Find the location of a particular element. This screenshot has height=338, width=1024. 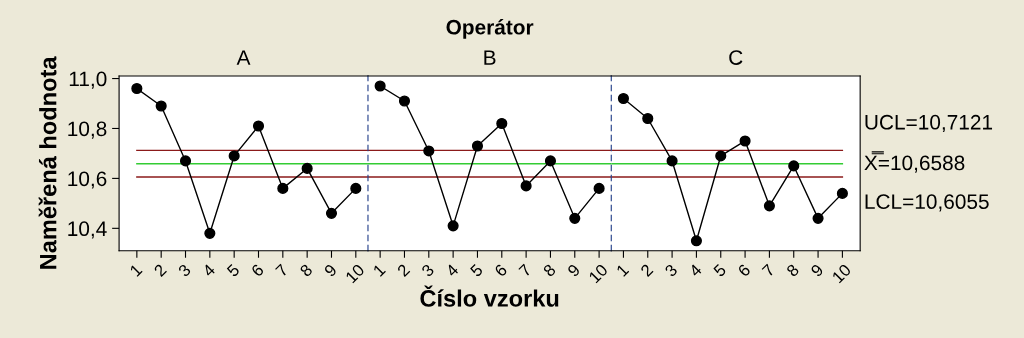

chart-subtitle: C is located at coordinates (736, 57).